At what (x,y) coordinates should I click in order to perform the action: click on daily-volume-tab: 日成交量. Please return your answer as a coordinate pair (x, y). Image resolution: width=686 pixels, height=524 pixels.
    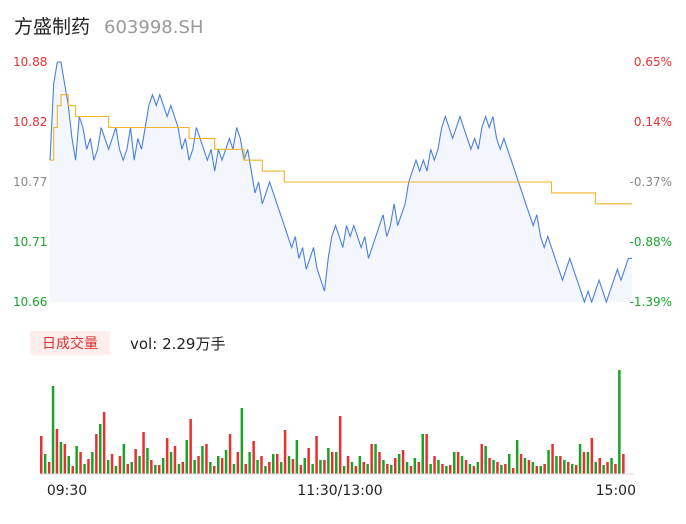
    Looking at the image, I should click on (70, 343).